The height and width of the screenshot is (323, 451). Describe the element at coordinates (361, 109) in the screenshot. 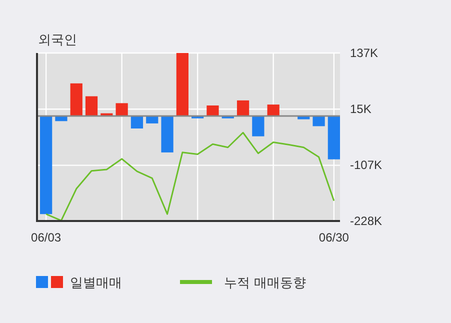

I see `y-tick-label: 15K` at that location.